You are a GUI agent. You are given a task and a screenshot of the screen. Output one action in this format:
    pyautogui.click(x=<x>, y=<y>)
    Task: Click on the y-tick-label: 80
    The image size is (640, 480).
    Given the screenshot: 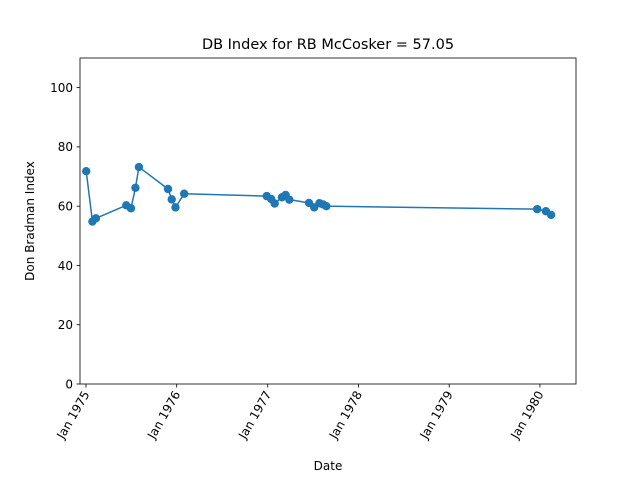 What is the action you would take?
    pyautogui.click(x=65, y=147)
    